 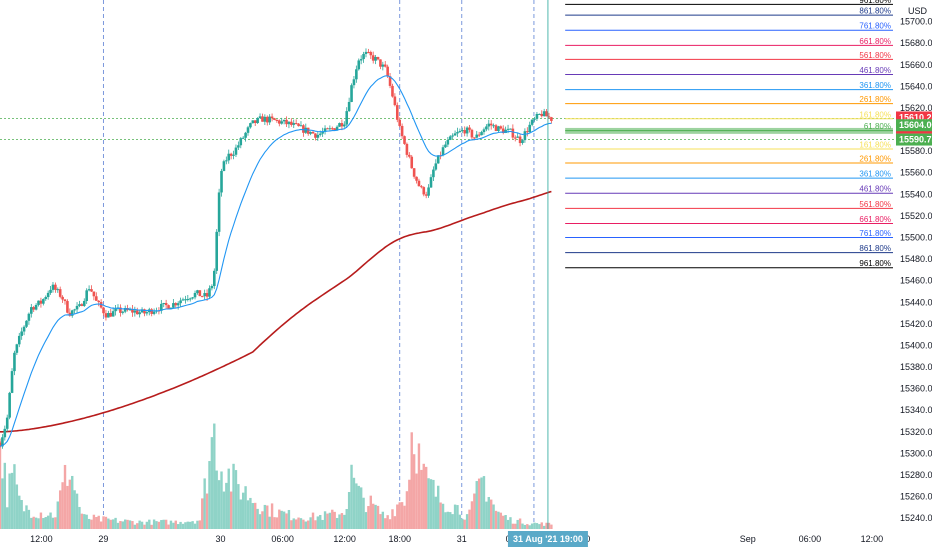 What do you see at coordinates (916, 173) in the screenshot?
I see `price-tick-label: 15560.00` at bounding box center [916, 173].